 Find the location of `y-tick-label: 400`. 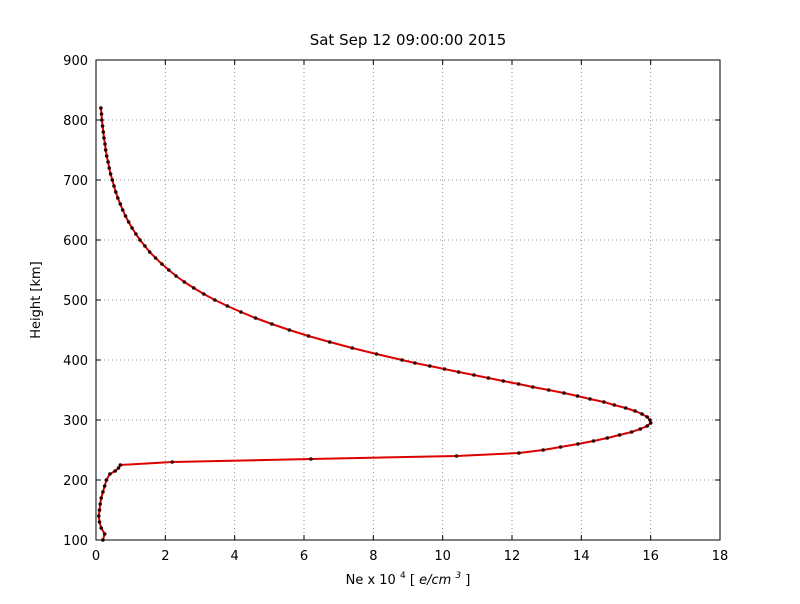

y-tick-label: 400 is located at coordinates (75, 361).